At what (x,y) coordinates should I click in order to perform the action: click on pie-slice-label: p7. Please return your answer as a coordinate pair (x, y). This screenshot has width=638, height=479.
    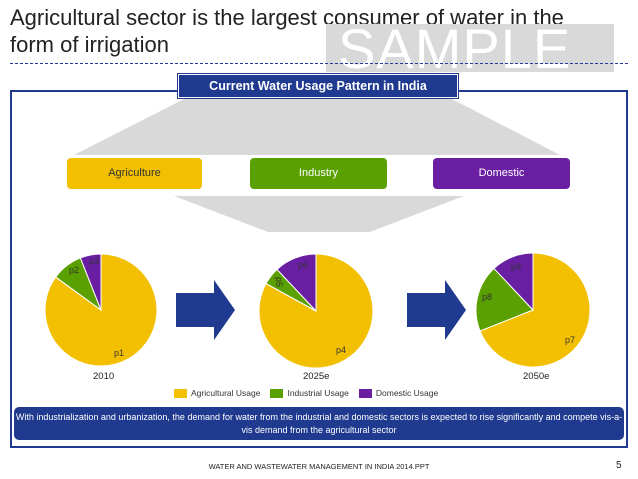
    Looking at the image, I should click on (570, 340).